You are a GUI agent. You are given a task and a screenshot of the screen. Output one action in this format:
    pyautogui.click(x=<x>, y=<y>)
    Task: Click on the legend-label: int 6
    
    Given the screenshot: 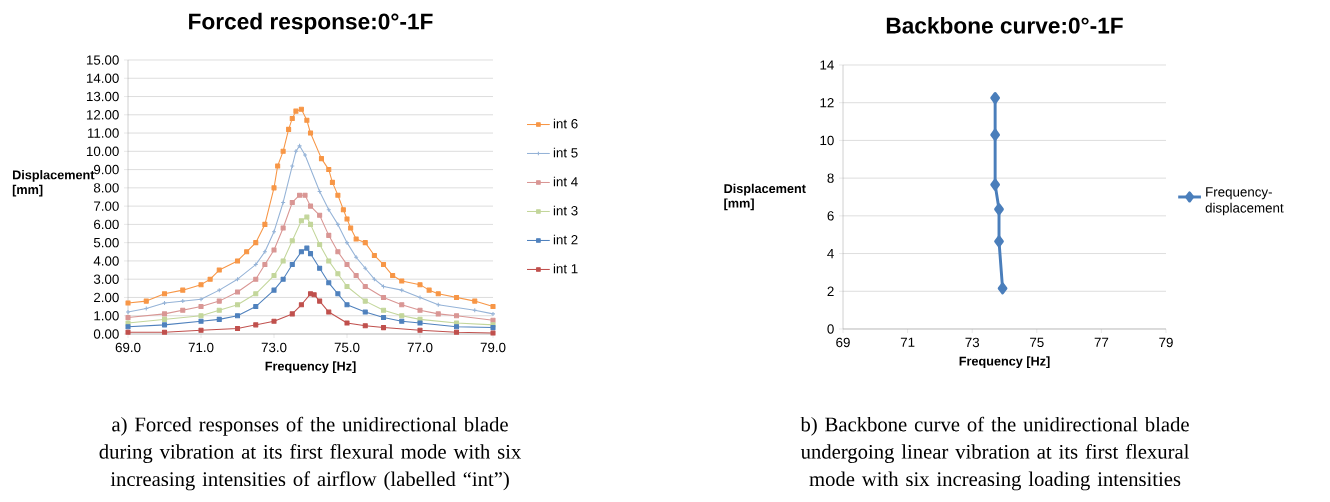 What is the action you would take?
    pyautogui.click(x=565, y=123)
    